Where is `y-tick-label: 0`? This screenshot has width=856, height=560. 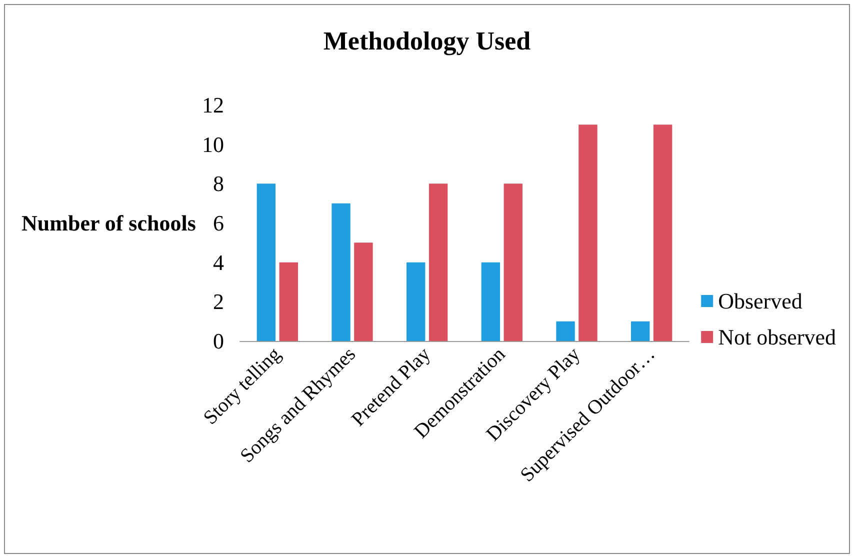 y-tick-label: 0 is located at coordinates (218, 341).